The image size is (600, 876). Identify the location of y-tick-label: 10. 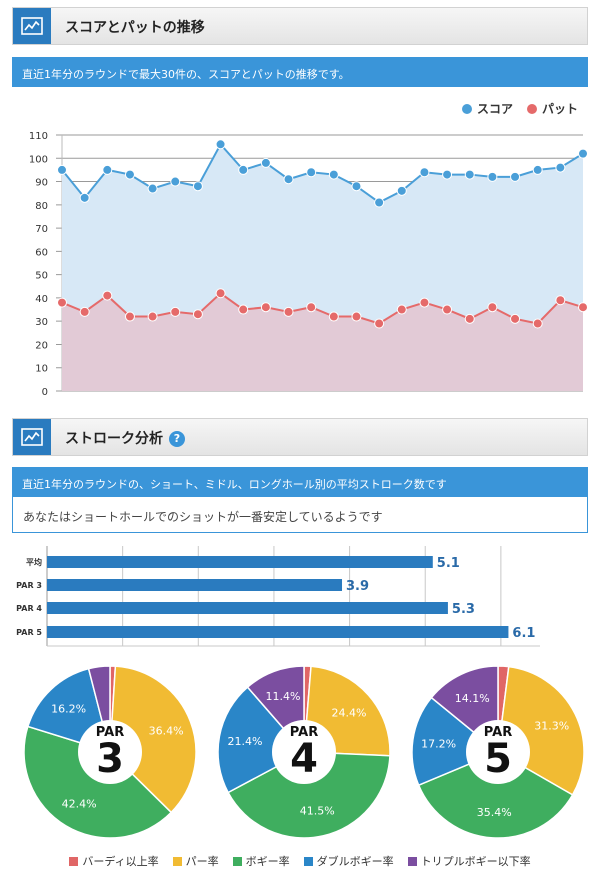
(41, 369).